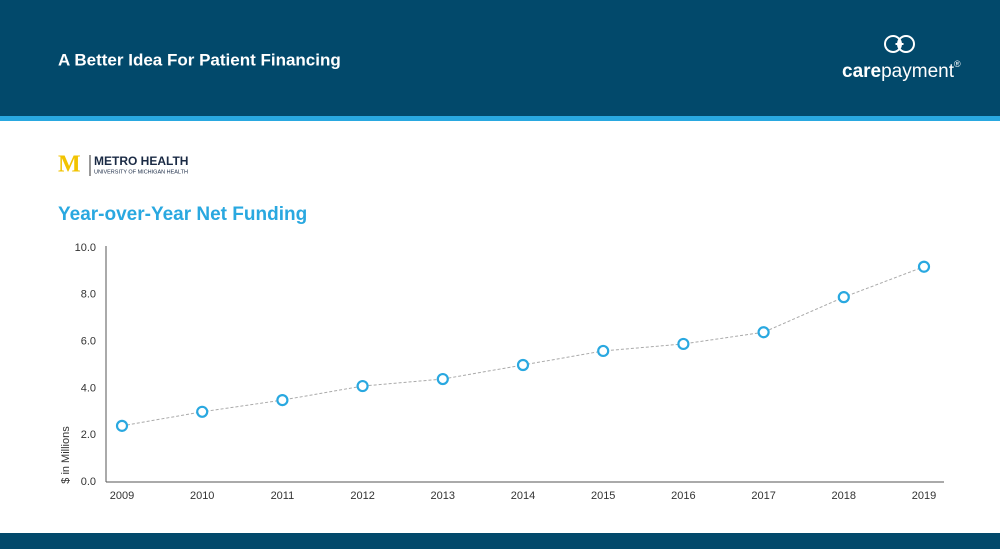 Image resolution: width=1000 pixels, height=549 pixels. I want to click on y-tick-label: 4.0, so click(88, 388).